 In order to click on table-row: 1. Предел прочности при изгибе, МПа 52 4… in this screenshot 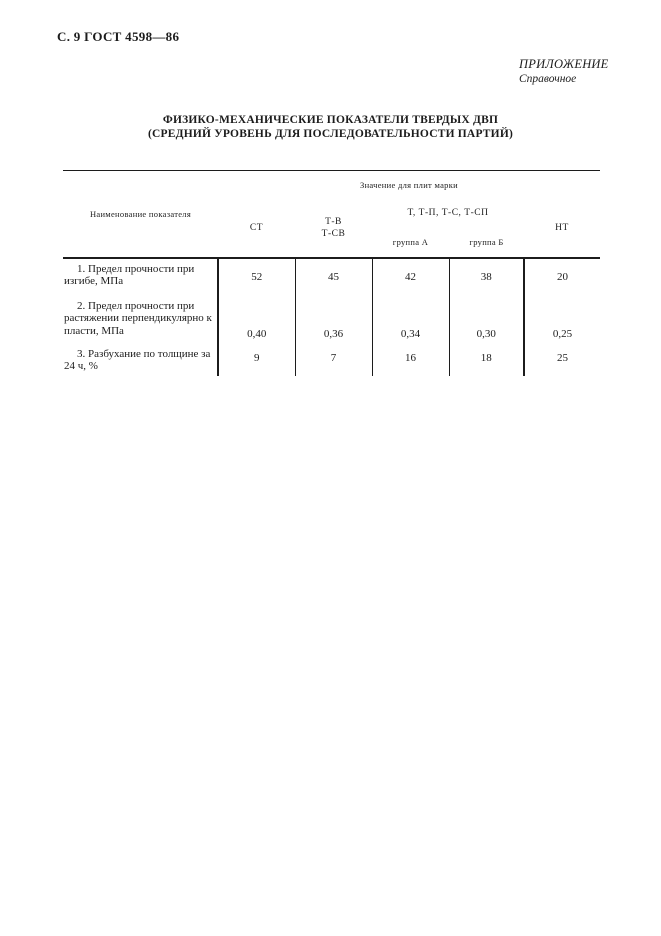, I will do `click(332, 276)`.